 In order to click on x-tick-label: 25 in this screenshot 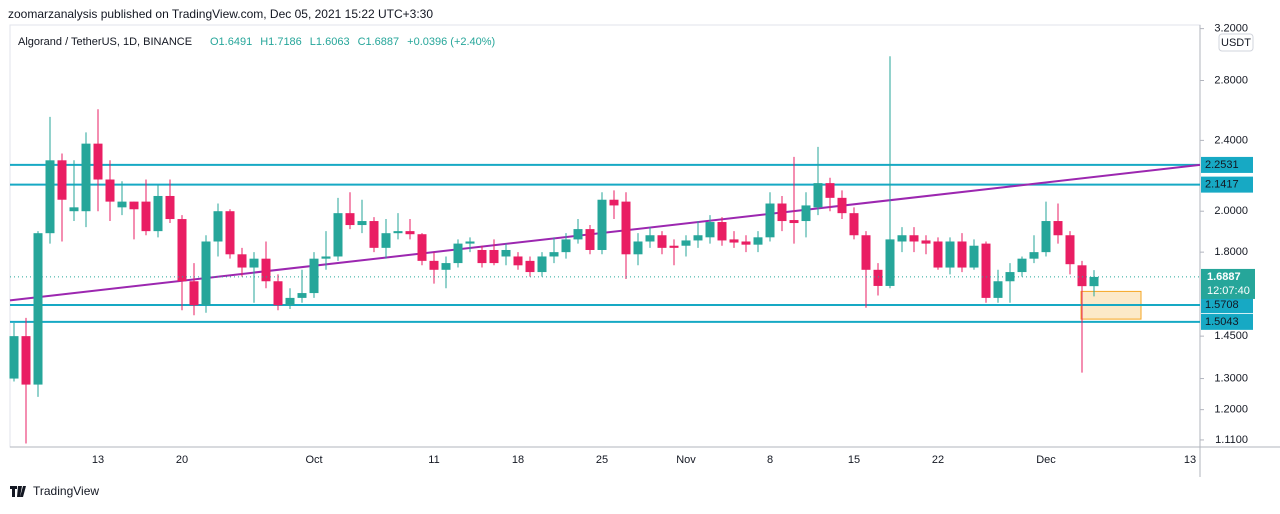, I will do `click(602, 460)`.